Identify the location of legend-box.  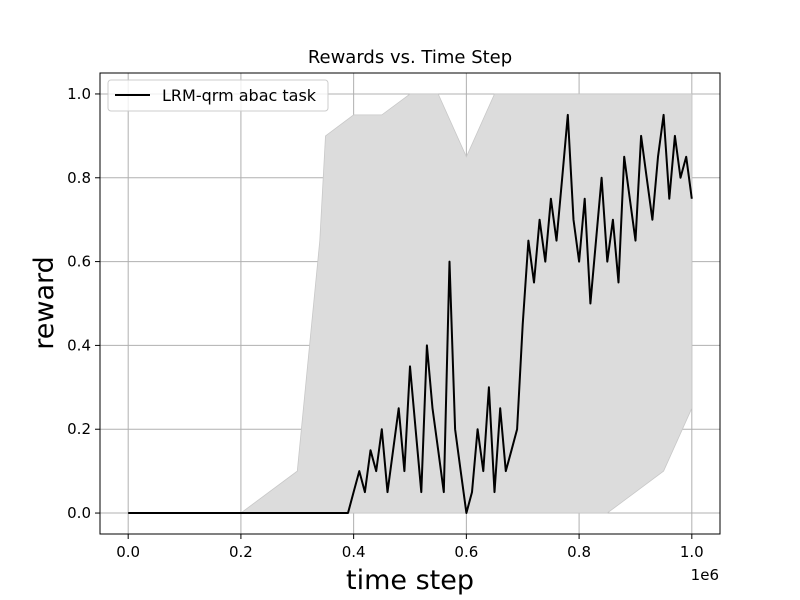
(218, 95).